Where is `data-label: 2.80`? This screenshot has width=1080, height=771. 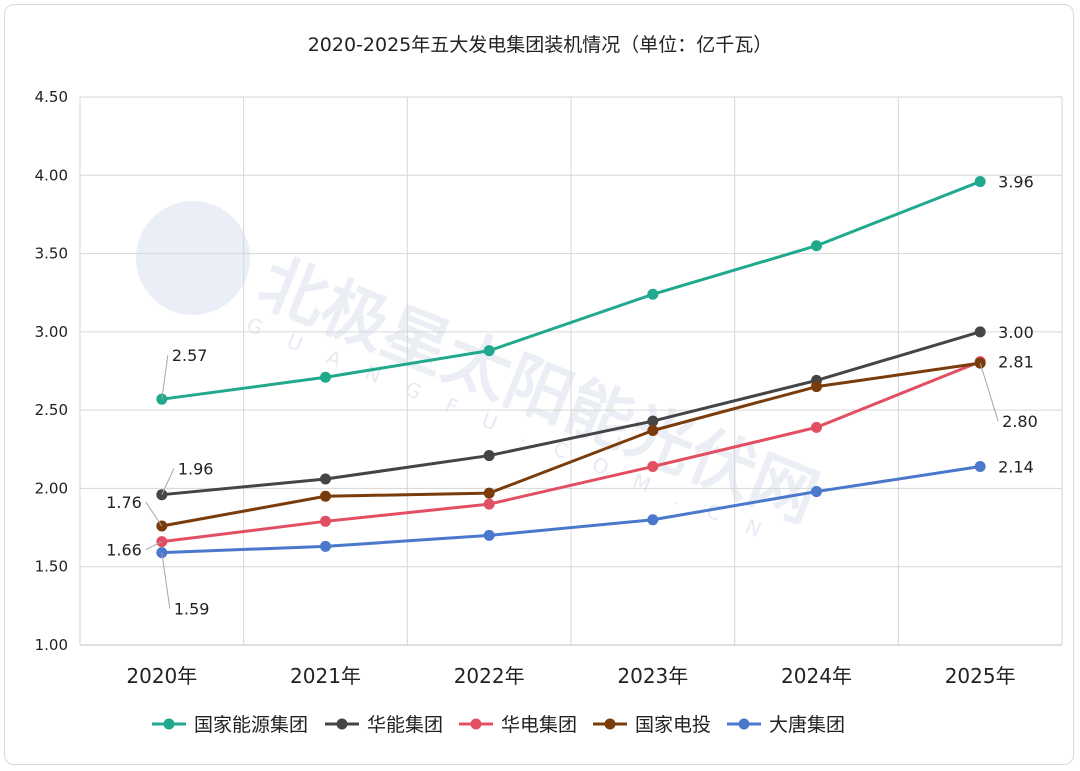 data-label: 2.80 is located at coordinates (1020, 421).